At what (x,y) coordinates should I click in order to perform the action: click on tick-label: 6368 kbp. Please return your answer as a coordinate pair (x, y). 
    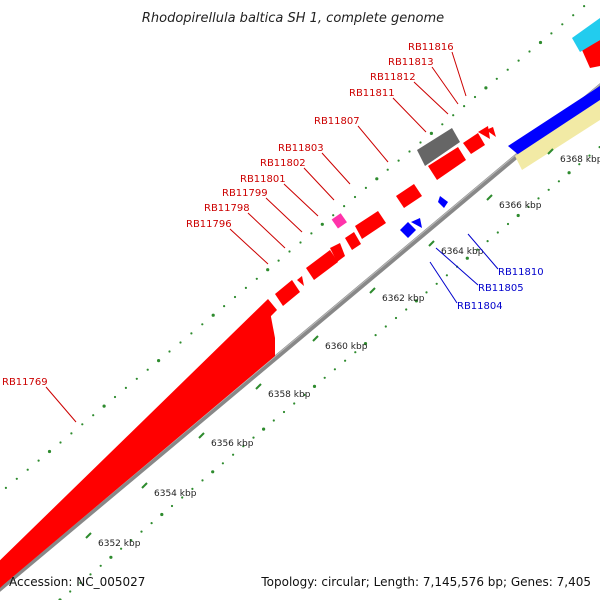
    Looking at the image, I should click on (580, 160).